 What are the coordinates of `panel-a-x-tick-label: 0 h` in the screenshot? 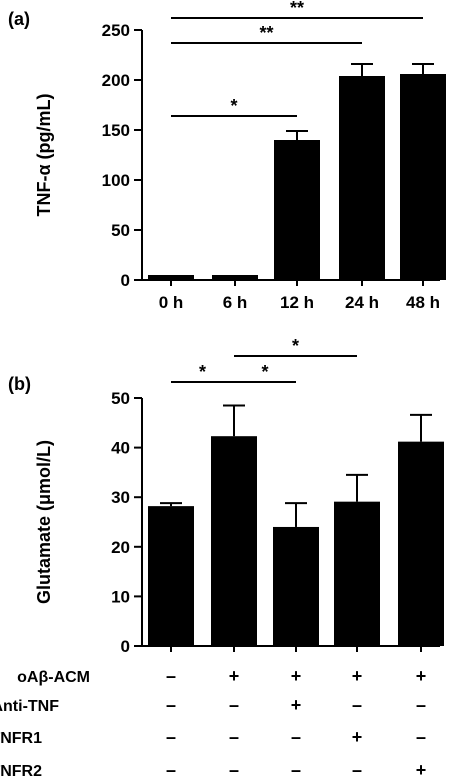 It's located at (171, 302).